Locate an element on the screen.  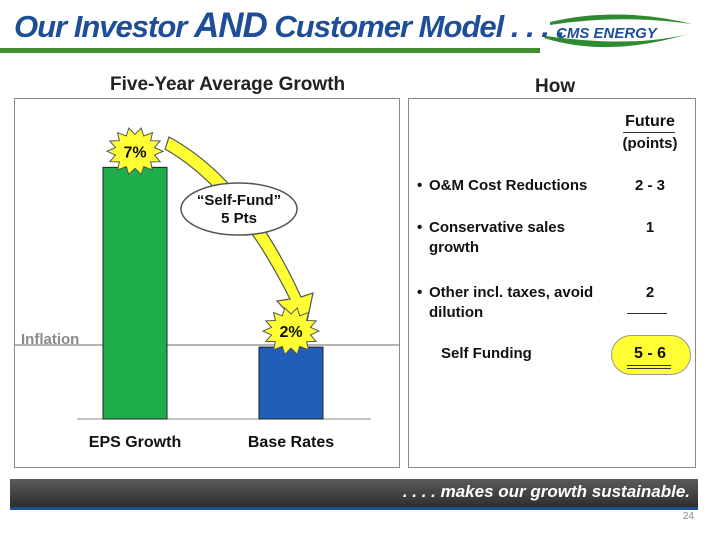
title-underline is located at coordinates (270, 50).